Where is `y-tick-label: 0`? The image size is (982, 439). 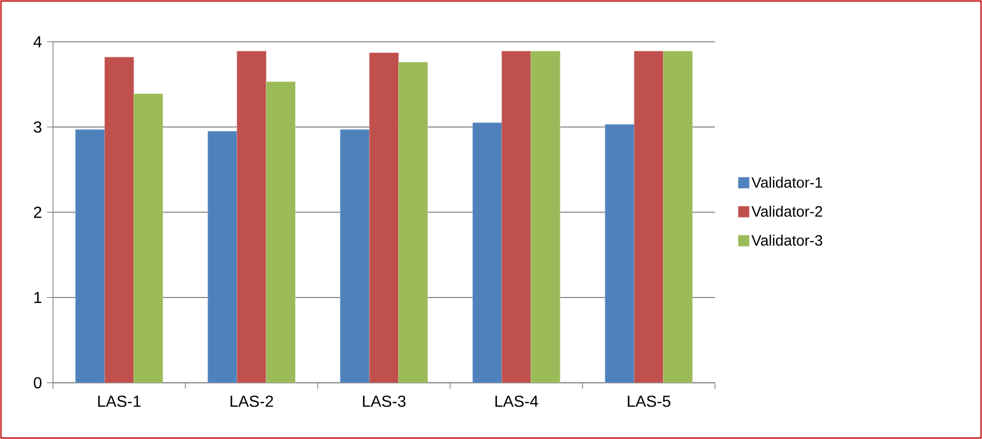
y-tick-label: 0 is located at coordinates (38, 382).